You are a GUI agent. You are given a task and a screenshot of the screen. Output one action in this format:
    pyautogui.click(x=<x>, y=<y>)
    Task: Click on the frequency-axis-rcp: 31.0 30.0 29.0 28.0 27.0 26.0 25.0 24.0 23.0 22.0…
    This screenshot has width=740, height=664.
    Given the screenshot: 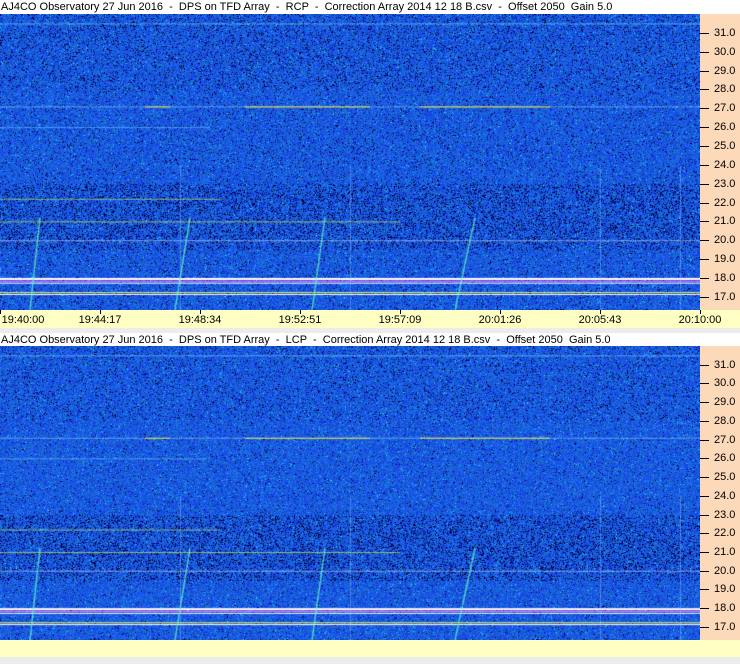 What is the action you would take?
    pyautogui.click(x=720, y=162)
    